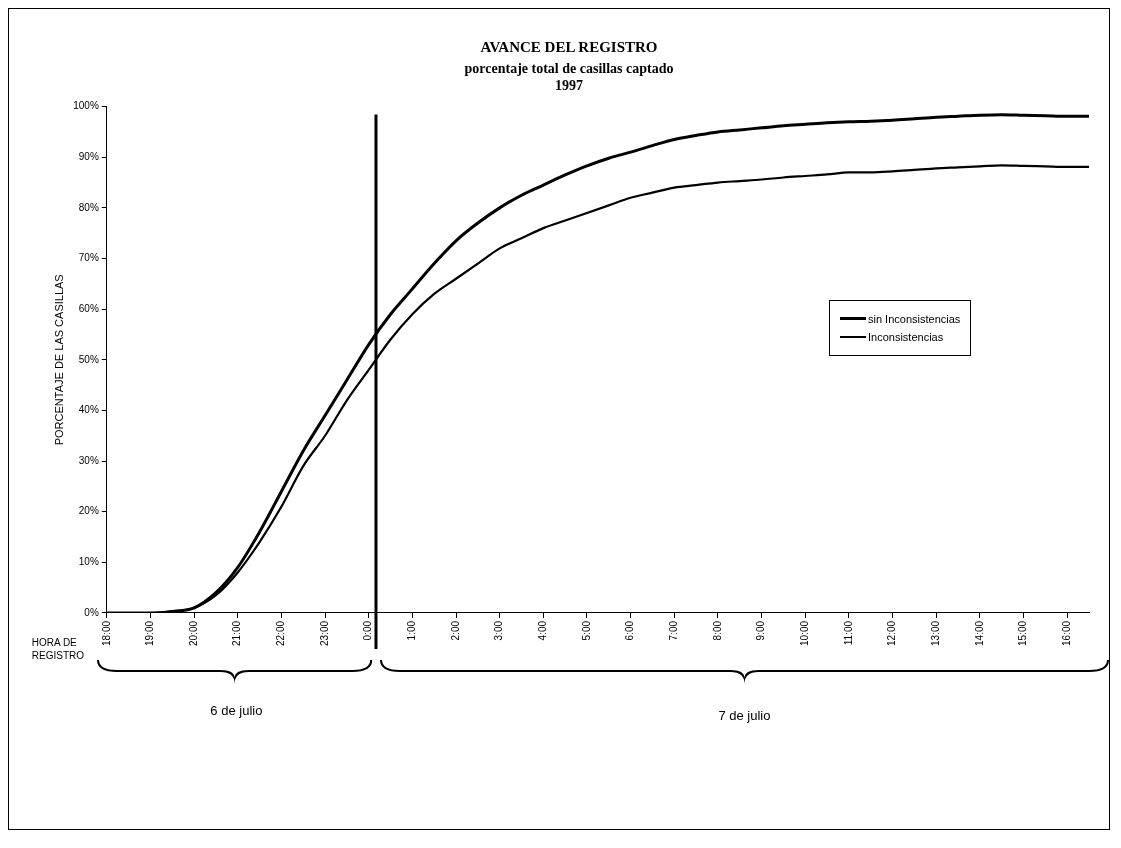 This screenshot has width=1121, height=848. Describe the element at coordinates (804, 633) in the screenshot. I see `x-tick-label: 10:00` at that location.